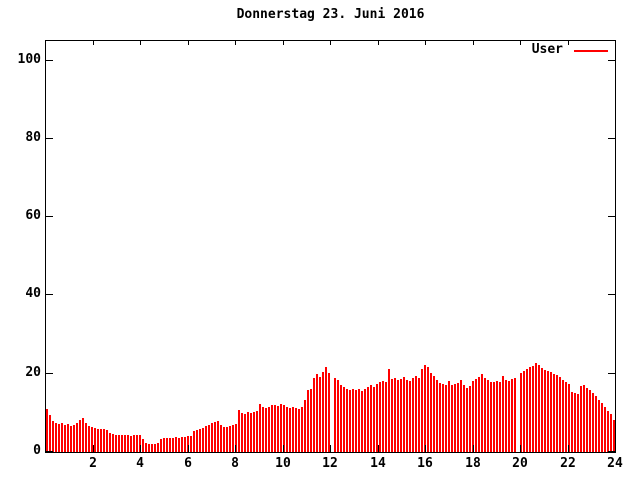 The height and width of the screenshot is (480, 640). I want to click on y-tick-mirror, so click(611, 138).